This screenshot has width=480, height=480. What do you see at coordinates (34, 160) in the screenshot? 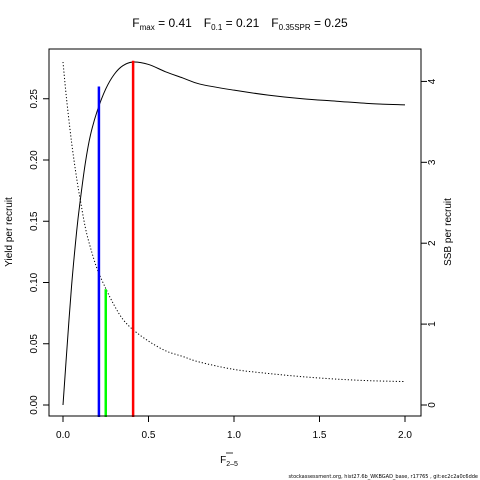
I see `y-left-tick-label: 0.20` at bounding box center [34, 160].